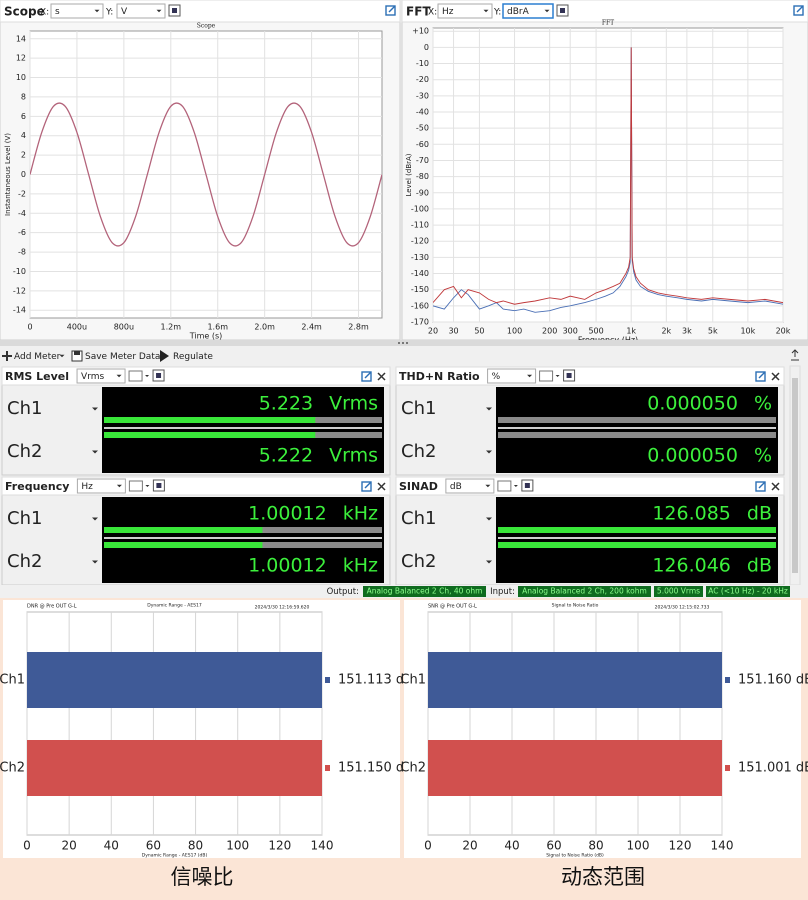  Describe the element at coordinates (795, 475) in the screenshot. I see `scrollbar-thumb` at that location.